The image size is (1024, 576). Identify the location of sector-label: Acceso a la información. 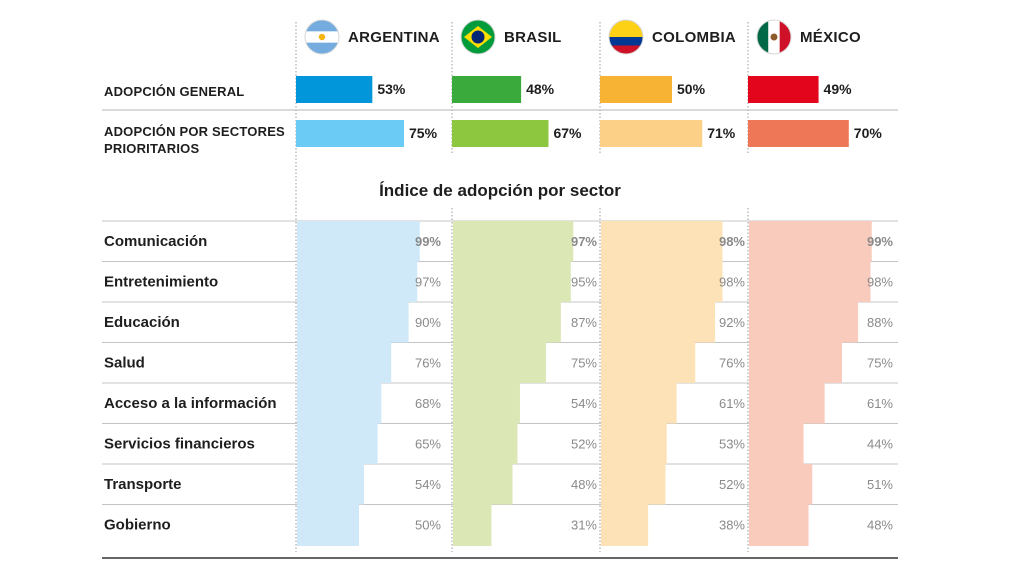
(190, 403).